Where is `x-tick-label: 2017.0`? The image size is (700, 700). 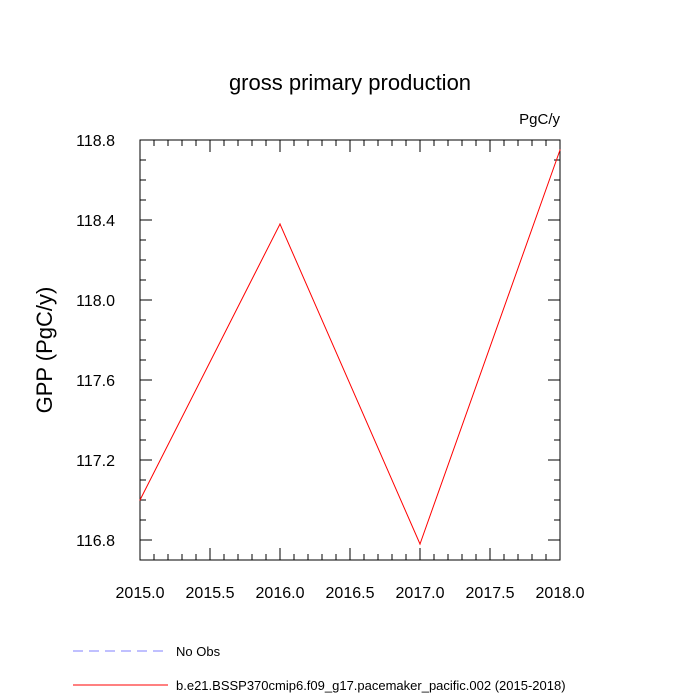 x-tick-label: 2017.0 is located at coordinates (420, 593).